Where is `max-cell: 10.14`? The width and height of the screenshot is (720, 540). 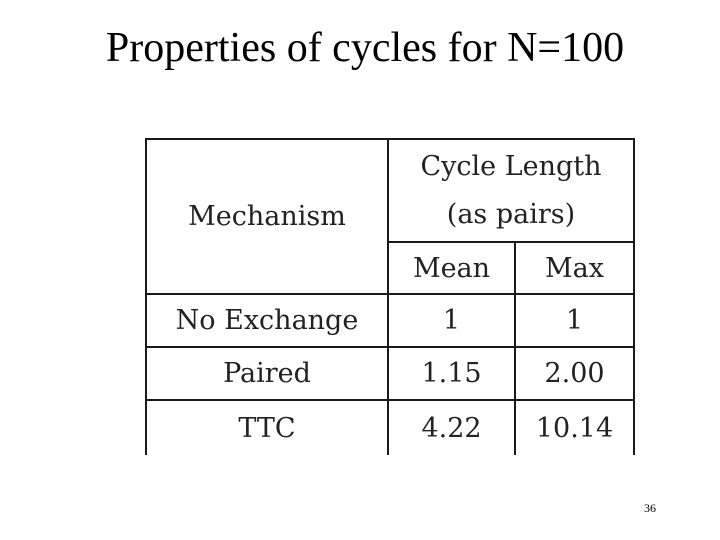 max-cell: 10.14 is located at coordinates (574, 427).